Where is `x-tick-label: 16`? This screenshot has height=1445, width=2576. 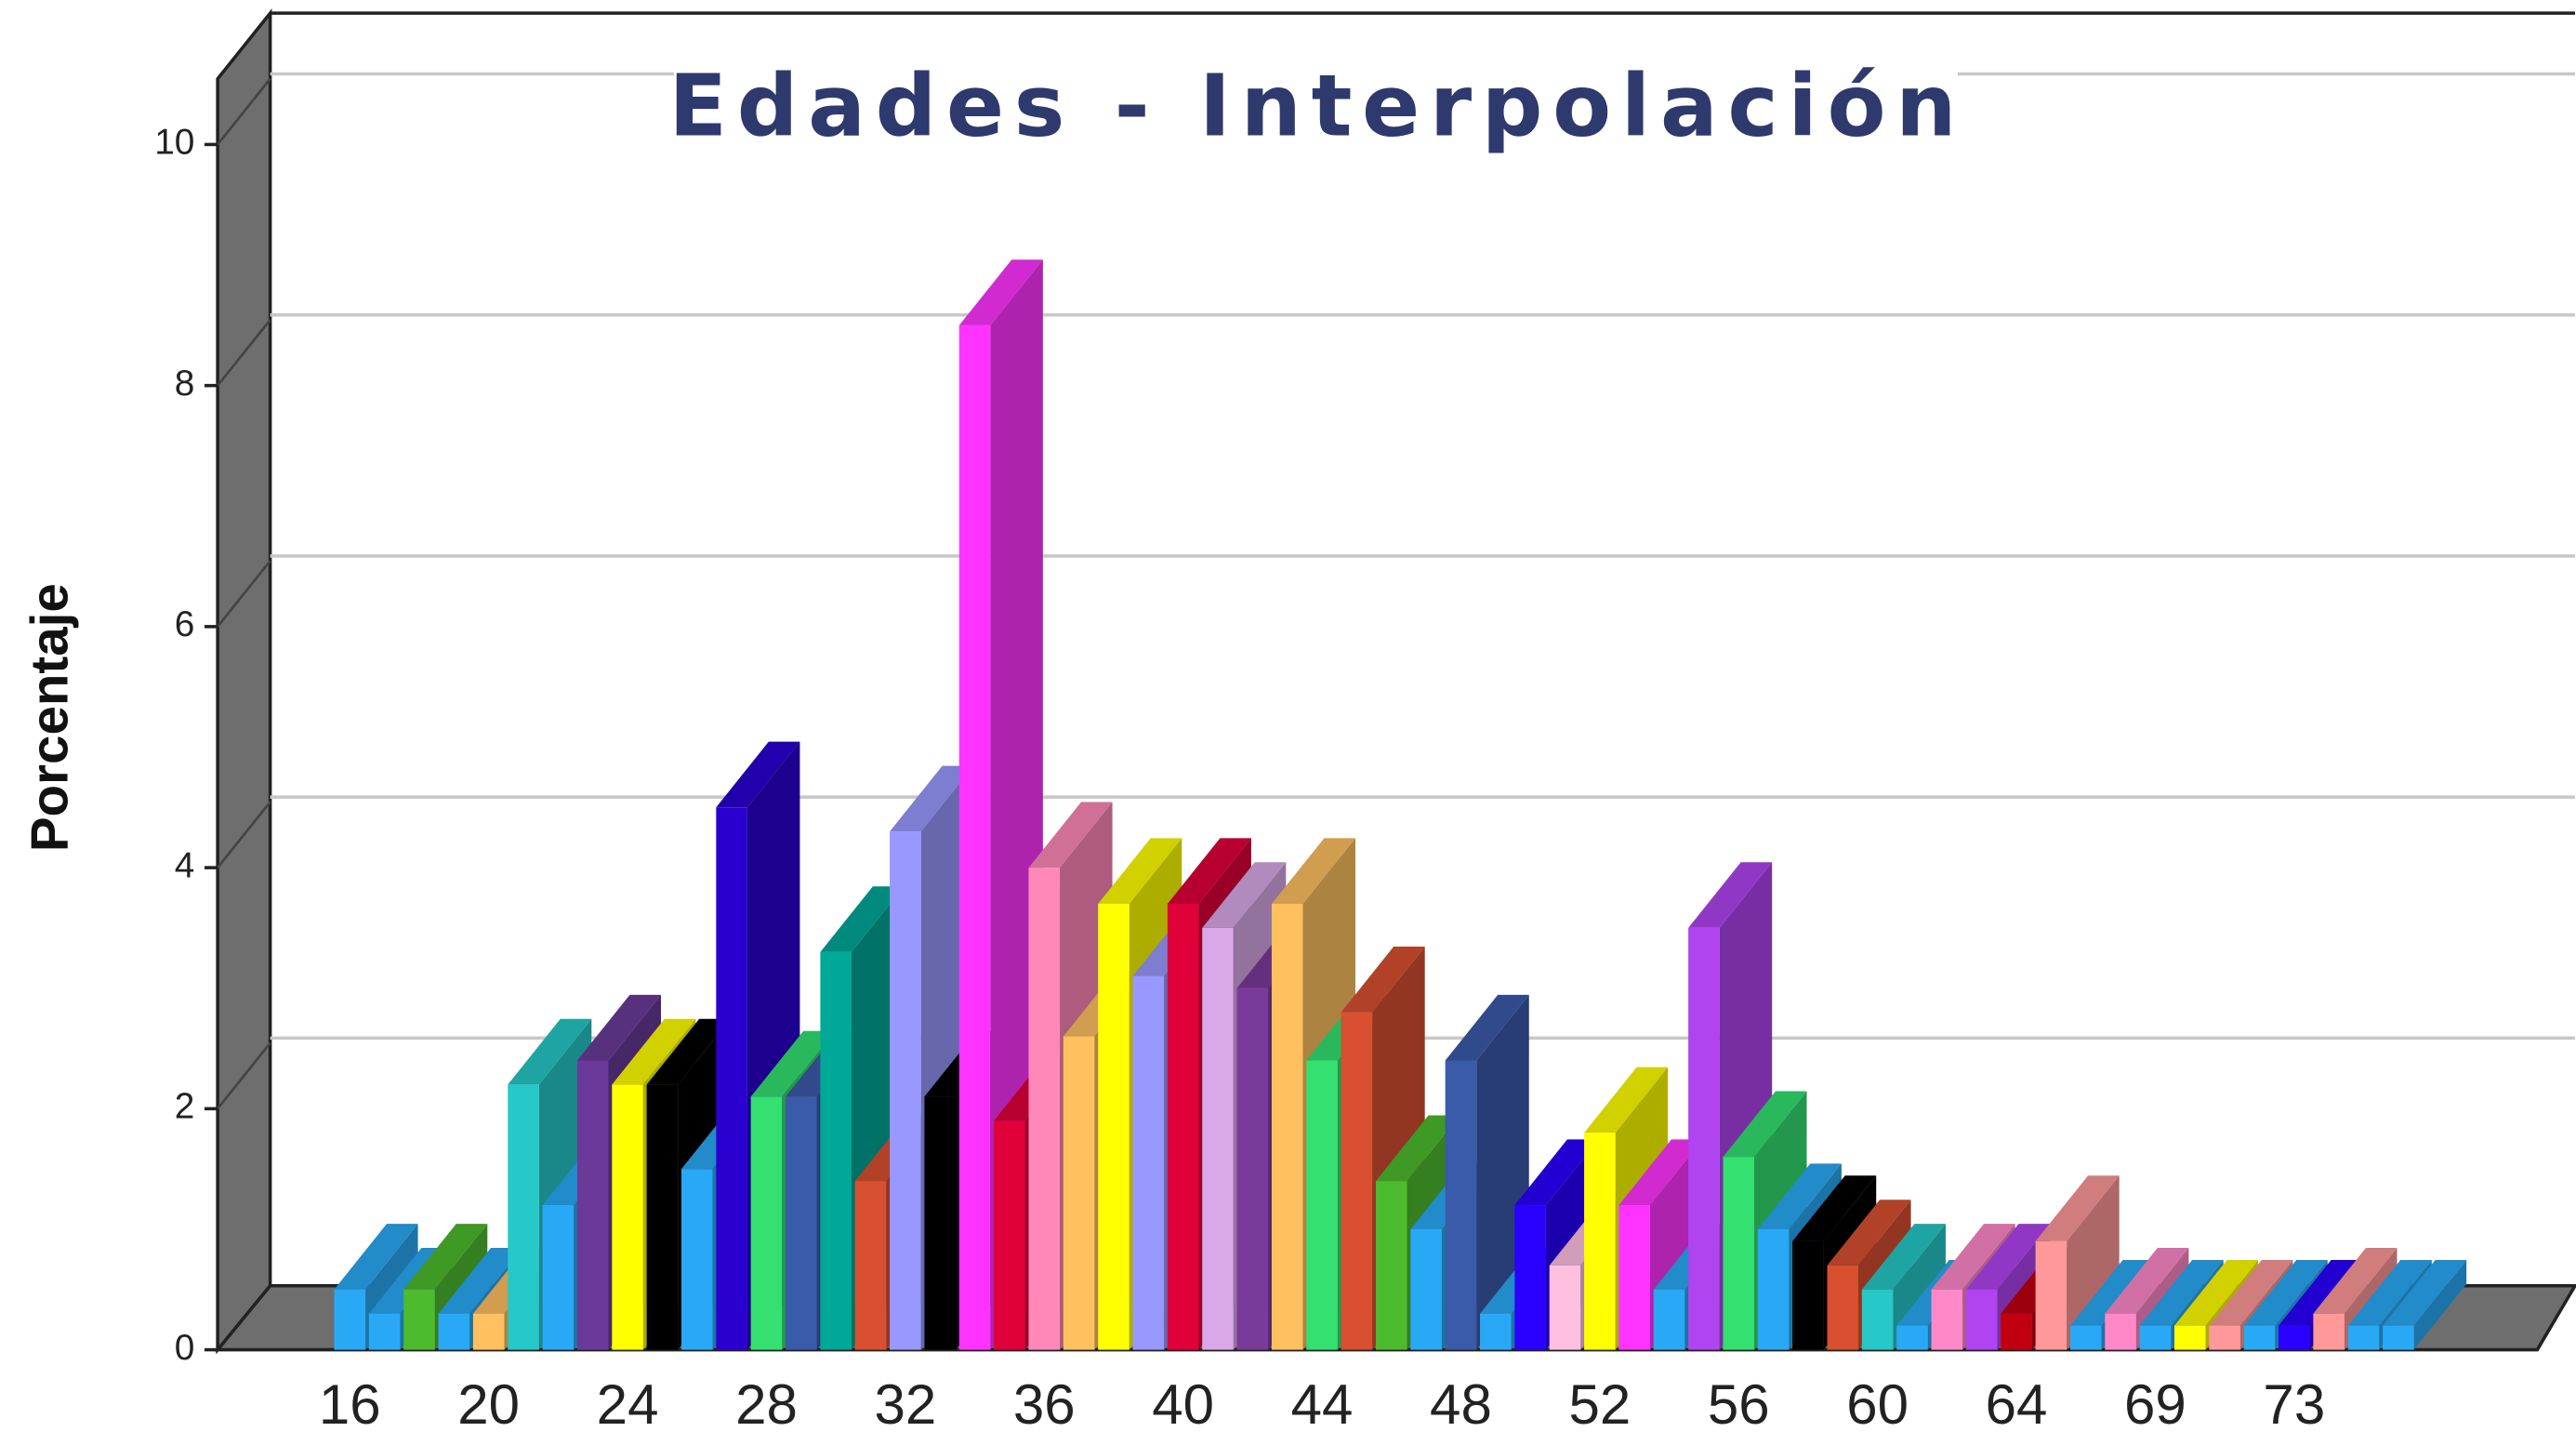
x-tick-label: 16 is located at coordinates (350, 1404).